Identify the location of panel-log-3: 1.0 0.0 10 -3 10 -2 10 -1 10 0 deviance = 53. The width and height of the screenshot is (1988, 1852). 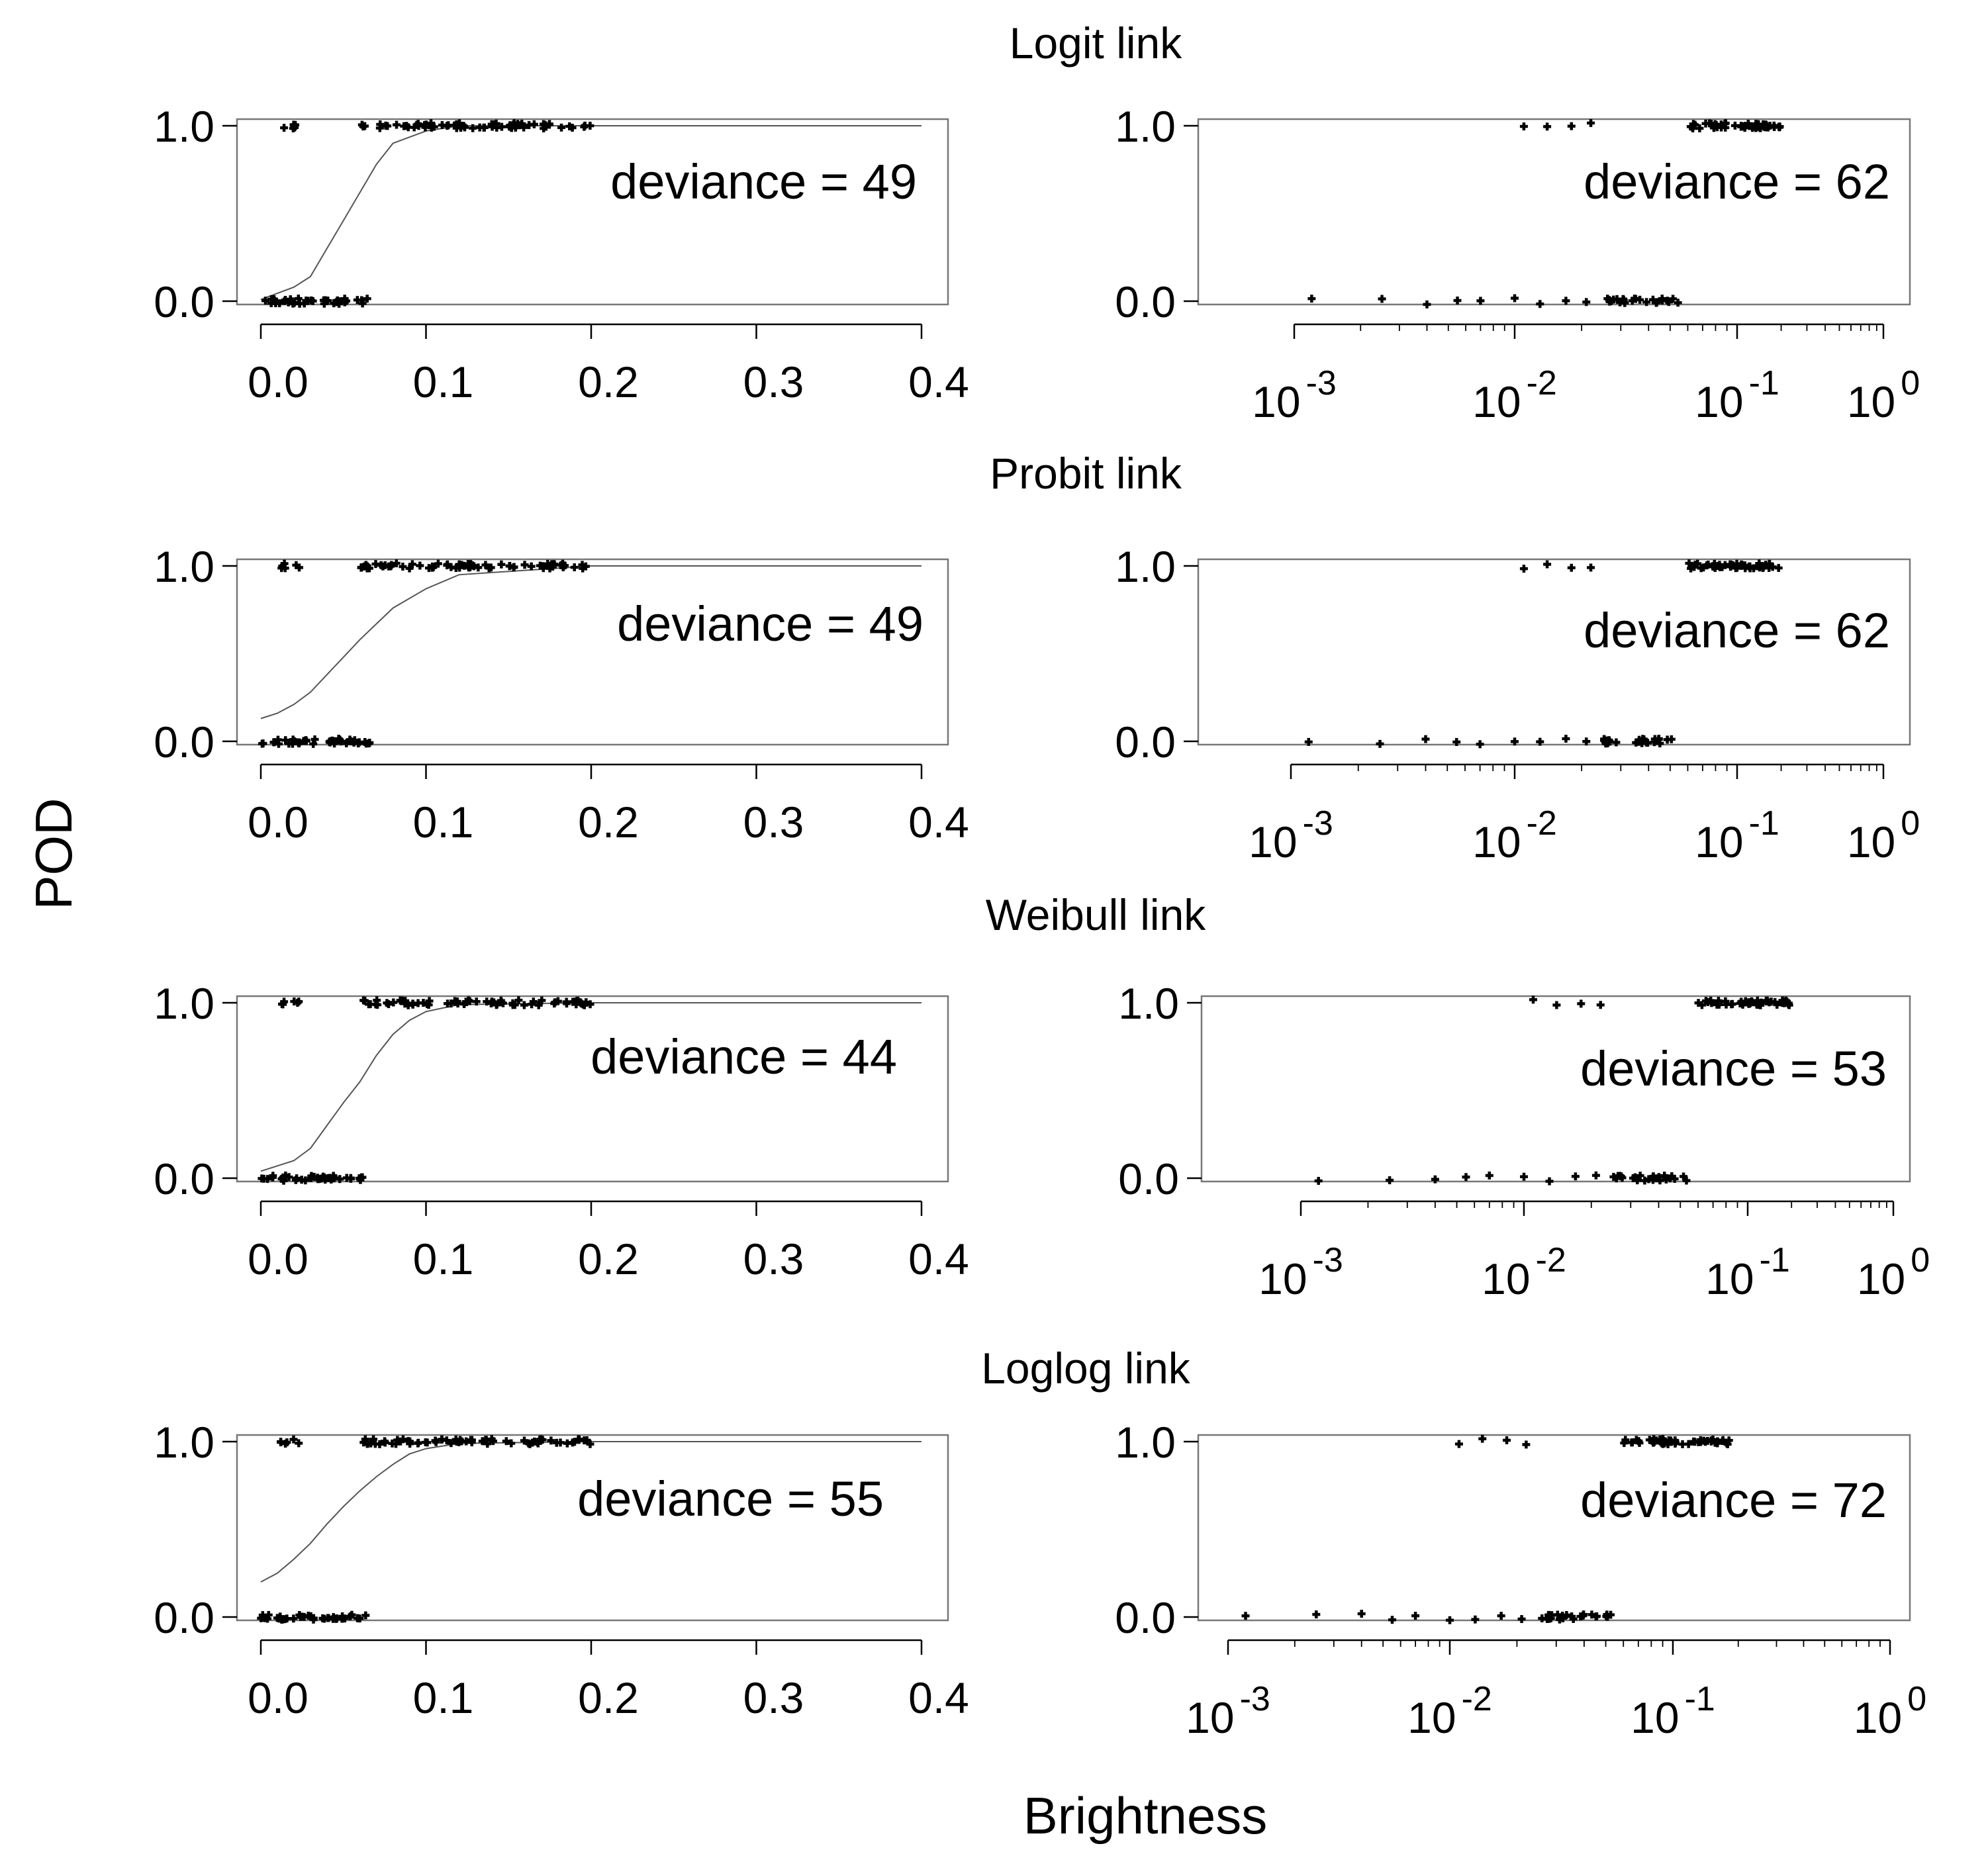
(1524, 1141).